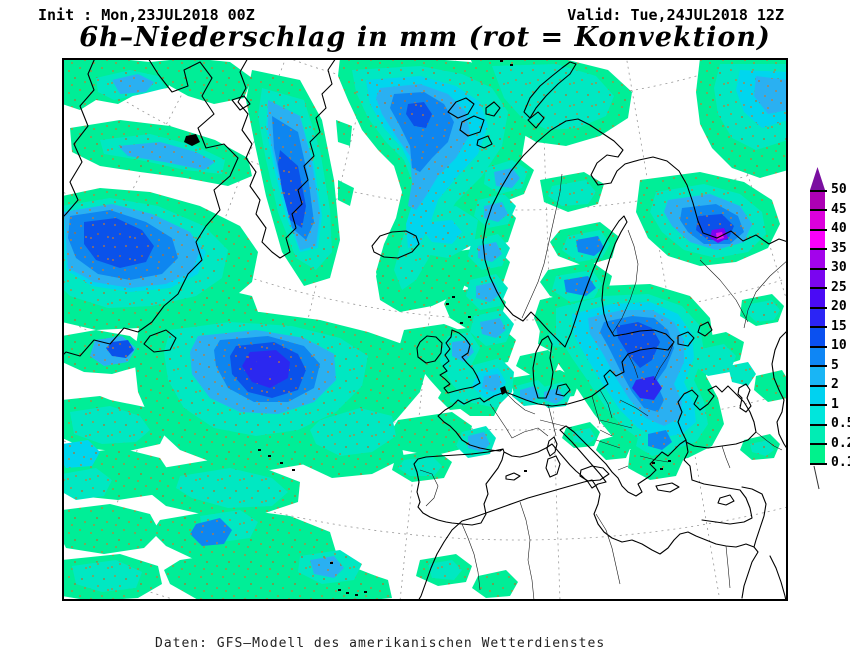  I want to click on legend-tick-label: 0.2, so click(840, 443).